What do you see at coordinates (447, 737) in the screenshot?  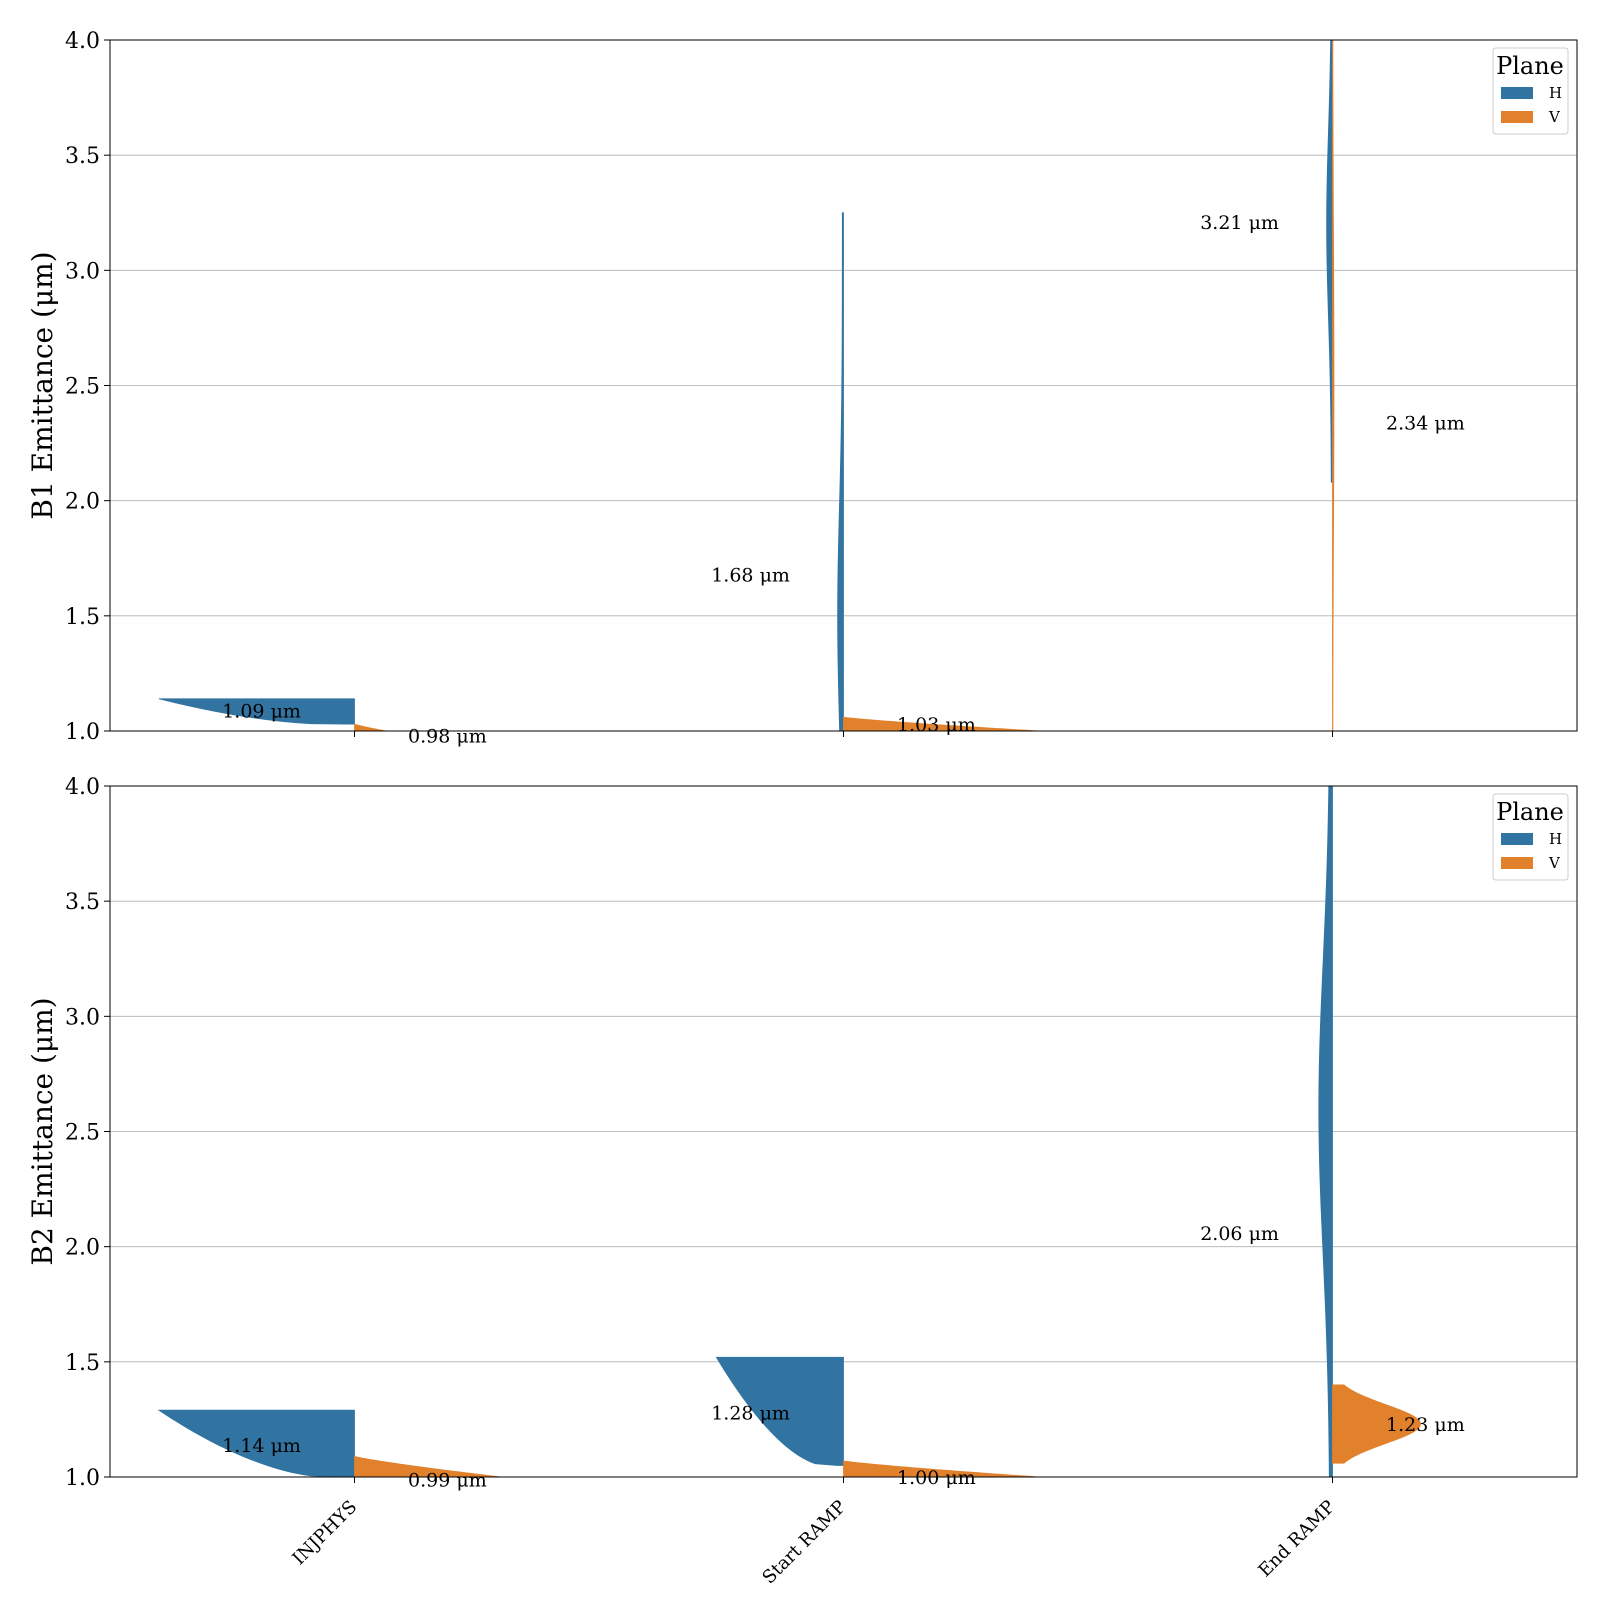 I see `mean-annotation: 0.98 μm` at bounding box center [447, 737].